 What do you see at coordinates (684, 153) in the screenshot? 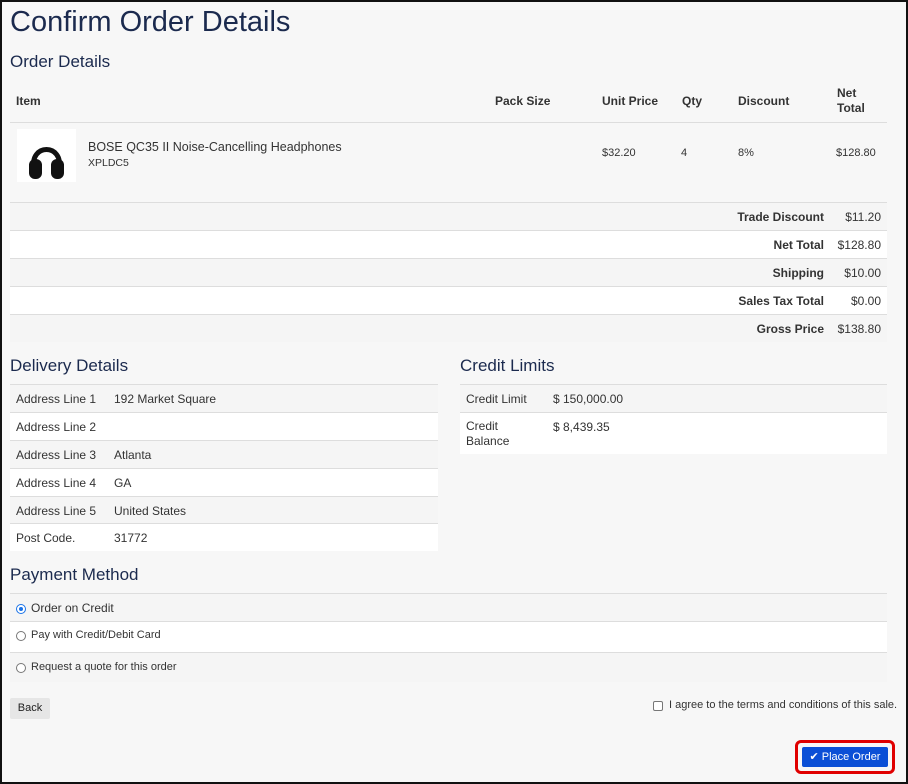
I see `item-qty: 4` at bounding box center [684, 153].